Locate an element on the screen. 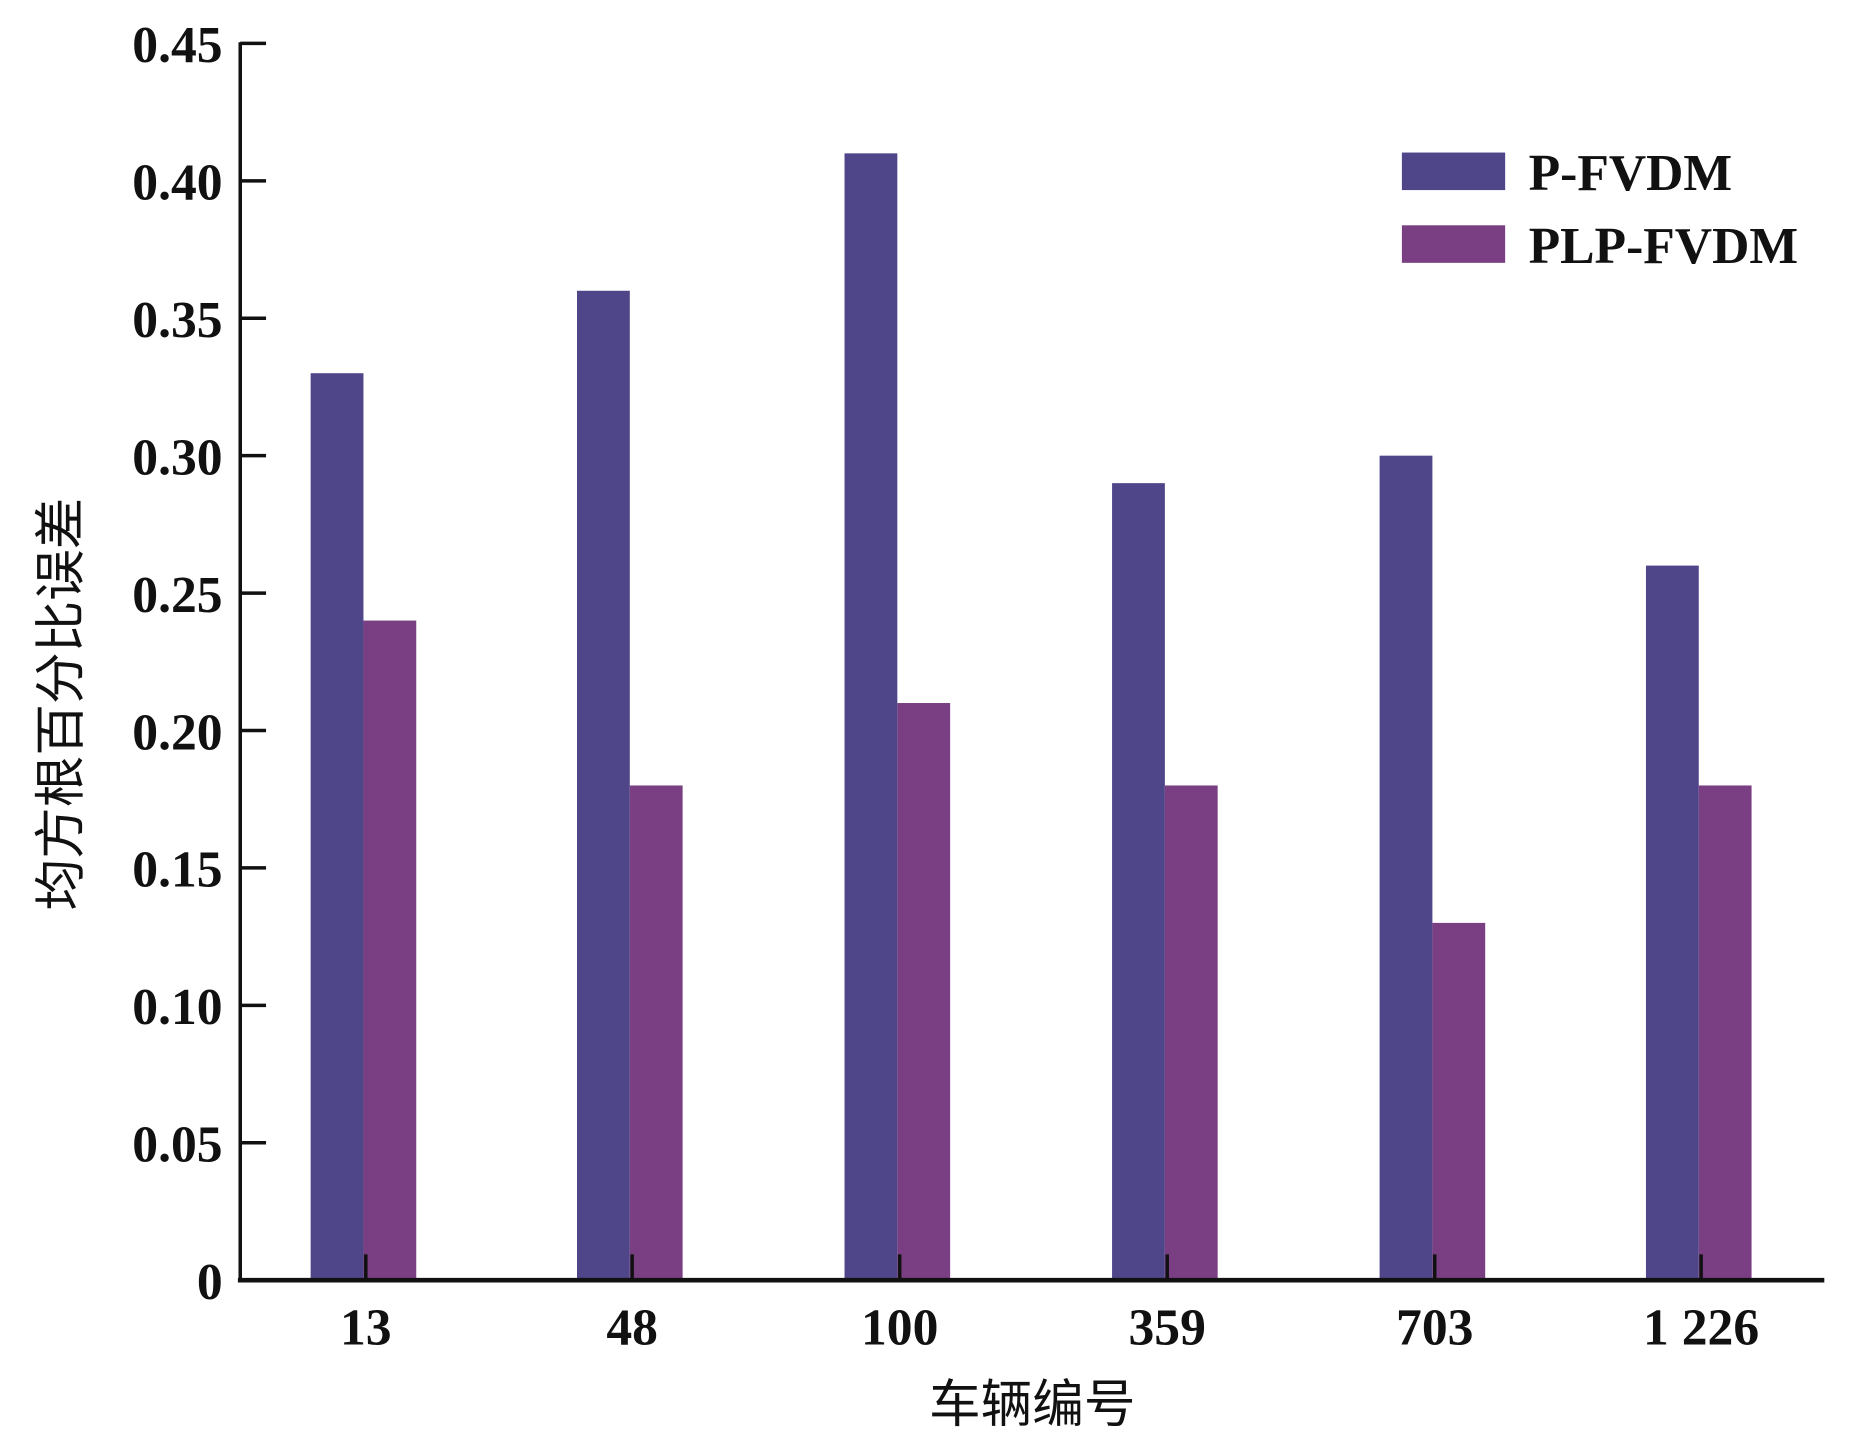 This screenshot has height=1455, width=1851. legend-label: PLP-FVDM is located at coordinates (1663, 246).